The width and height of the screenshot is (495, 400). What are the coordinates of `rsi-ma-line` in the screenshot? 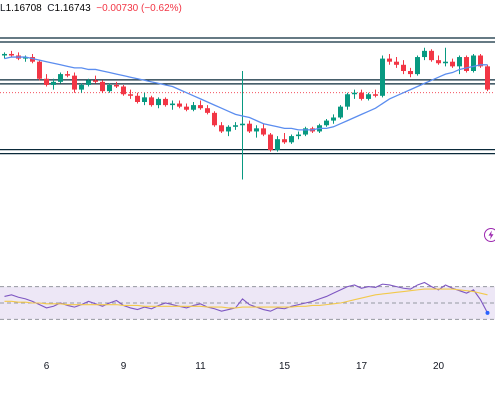 It's located at (246, 298).